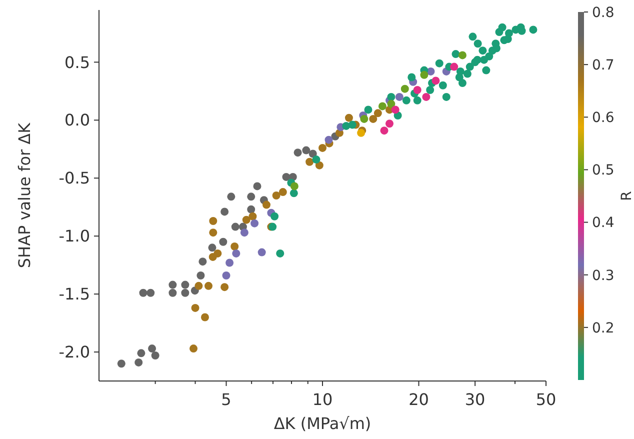 The height and width of the screenshot is (439, 634). I want to click on y-axis-title: SHAP value for ΔK, so click(24, 195).